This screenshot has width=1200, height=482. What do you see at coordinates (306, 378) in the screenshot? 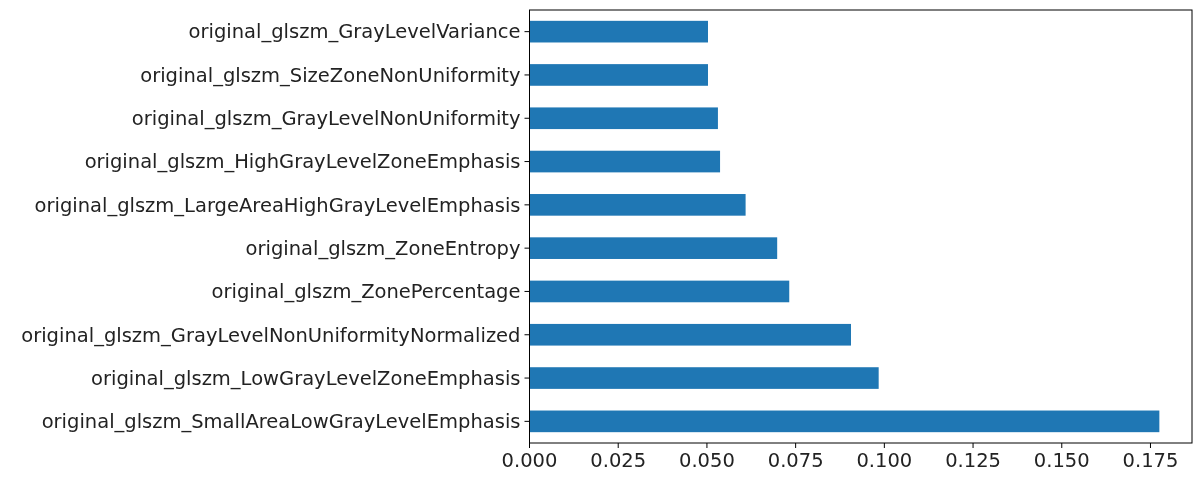
I see `y-tick-label: original_glszm_LowGrayLevelZoneEmphasis` at bounding box center [306, 378].